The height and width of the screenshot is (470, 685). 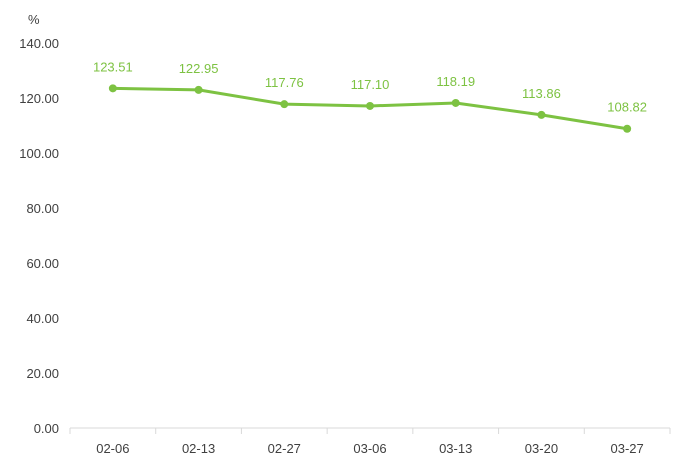 I want to click on x-axis-tick-marks, so click(x=370, y=431).